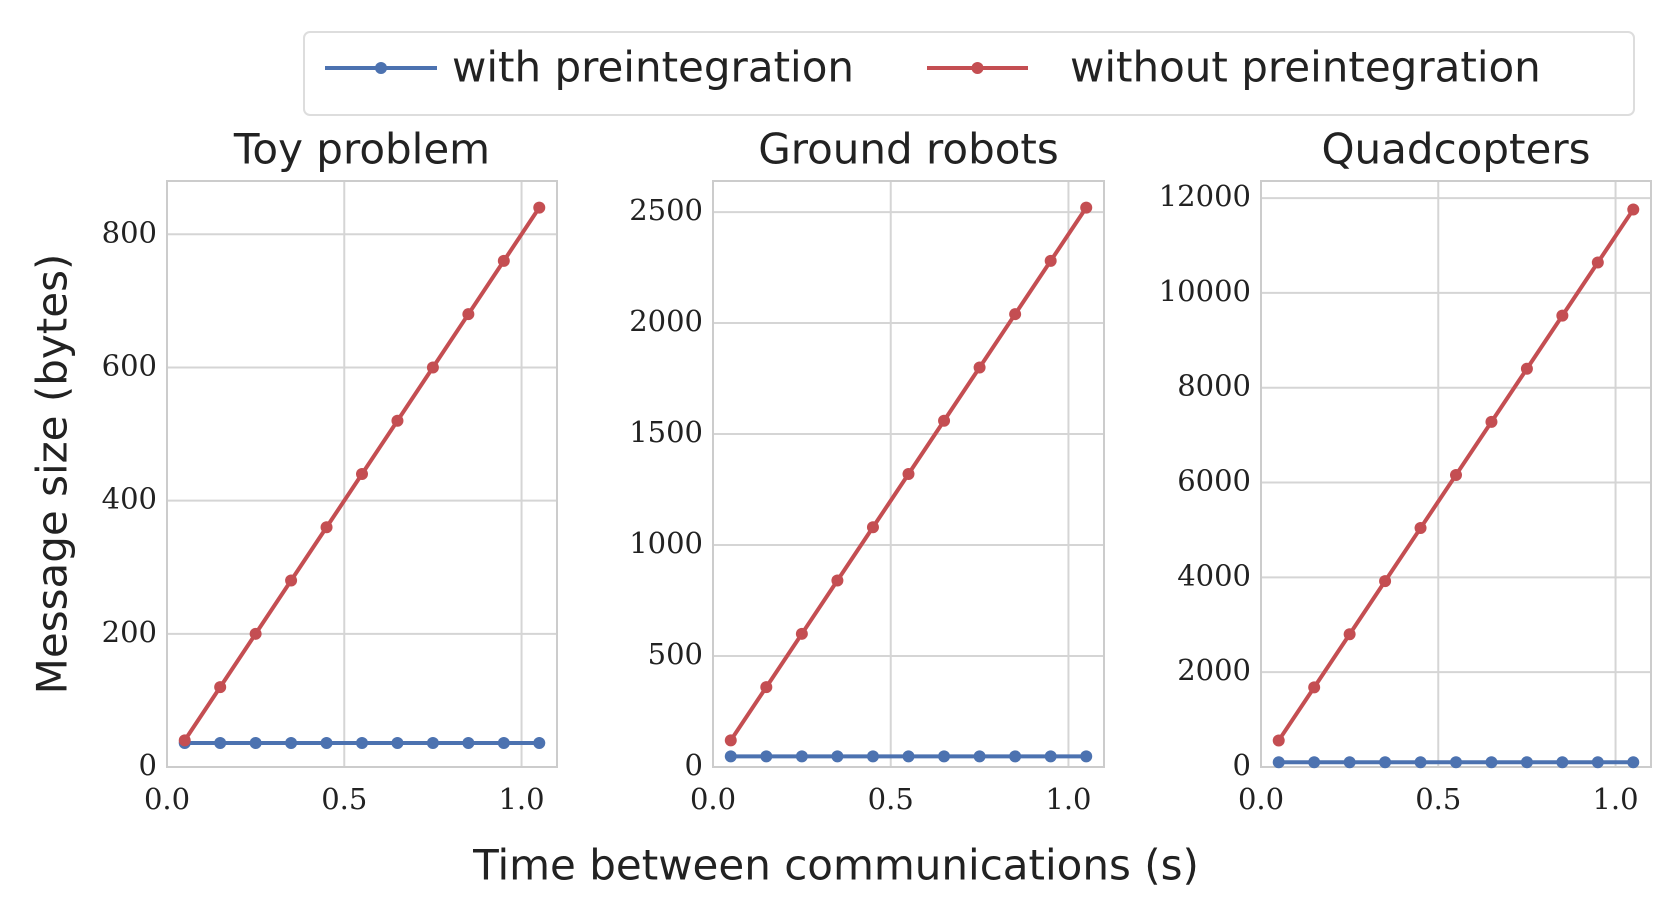 Image resolution: width=1661 pixels, height=897 pixels. Describe the element at coordinates (129, 365) in the screenshot. I see `y-tick-label: 600` at that location.